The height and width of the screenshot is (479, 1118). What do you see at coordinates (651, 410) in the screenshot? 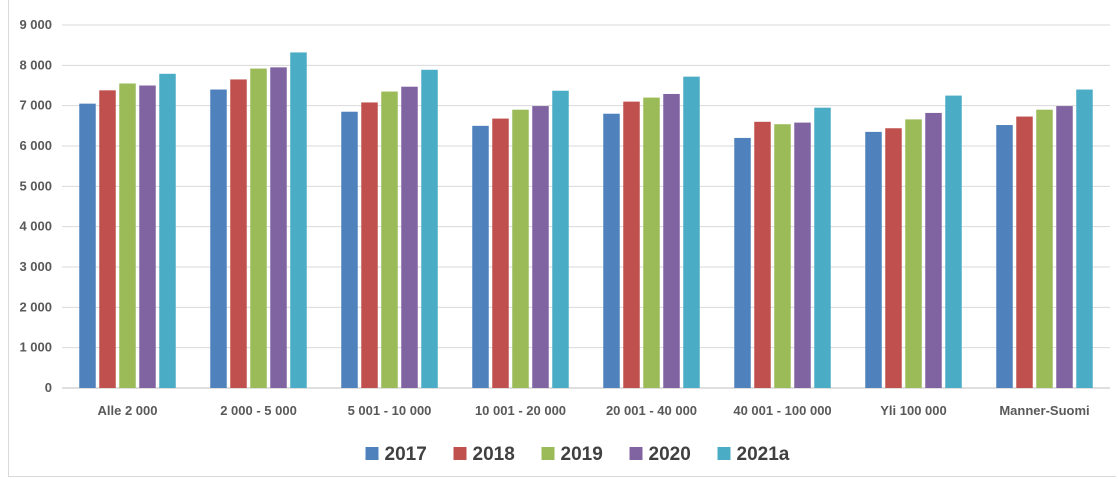
I see `category-label: 20 001 - 40 000` at bounding box center [651, 410].